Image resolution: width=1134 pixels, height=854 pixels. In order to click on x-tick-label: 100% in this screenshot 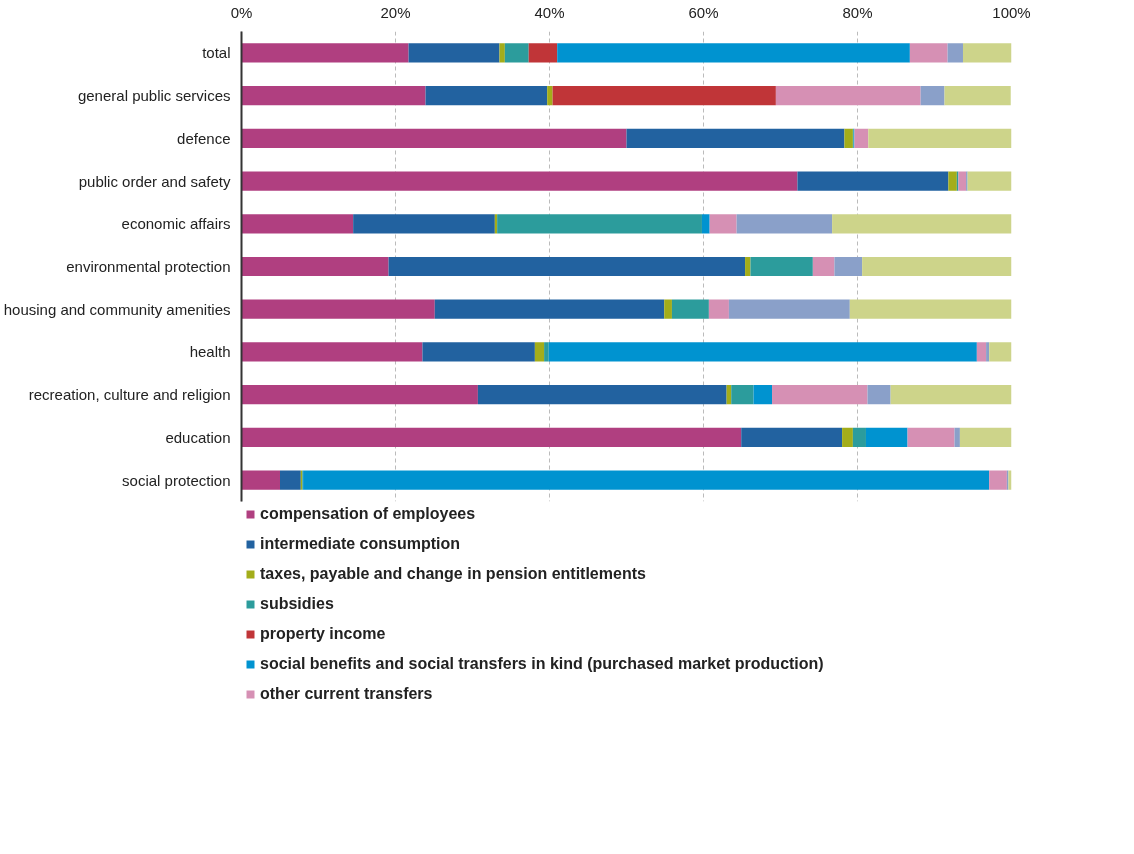, I will do `click(1011, 12)`.